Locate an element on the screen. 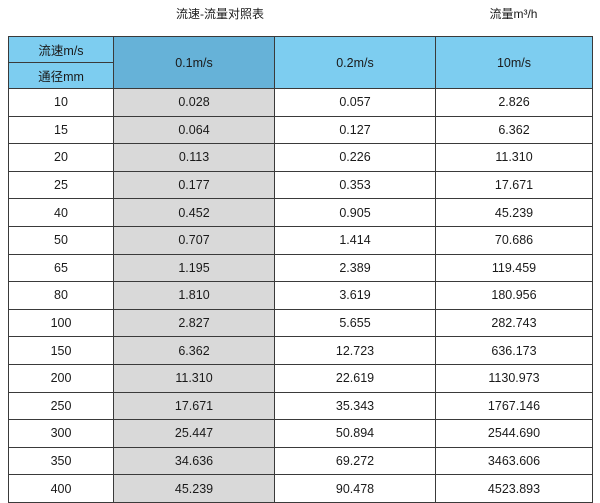 The image size is (600, 503). cell-flow-10: 11.310 is located at coordinates (514, 157).